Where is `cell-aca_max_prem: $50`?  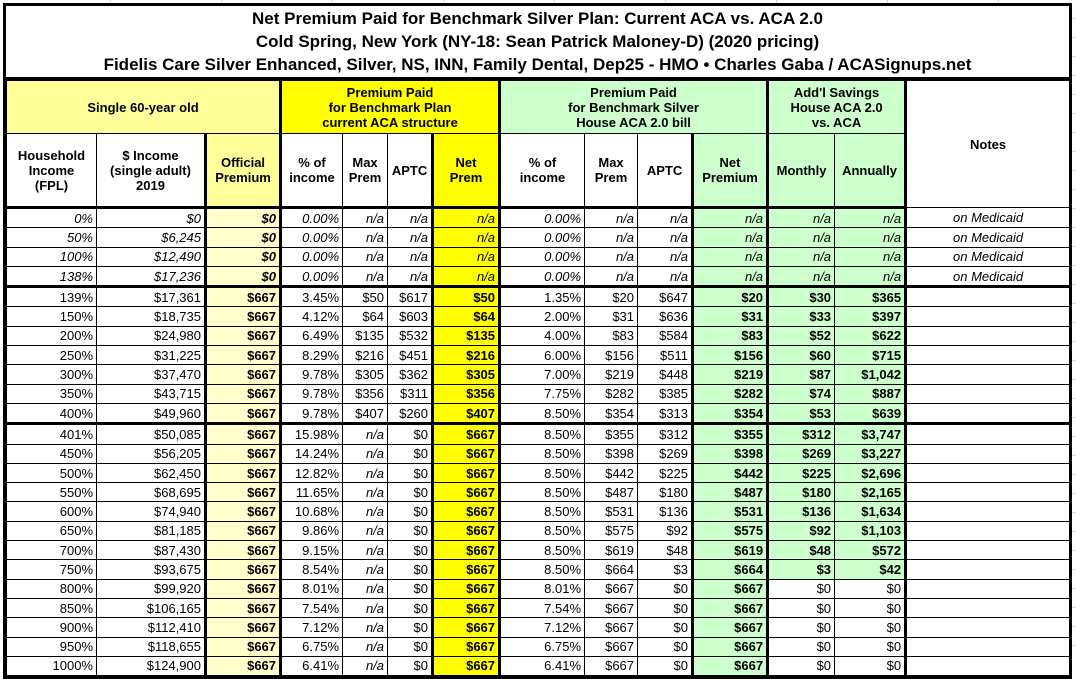
cell-aca_max_prem: $50 is located at coordinates (365, 297).